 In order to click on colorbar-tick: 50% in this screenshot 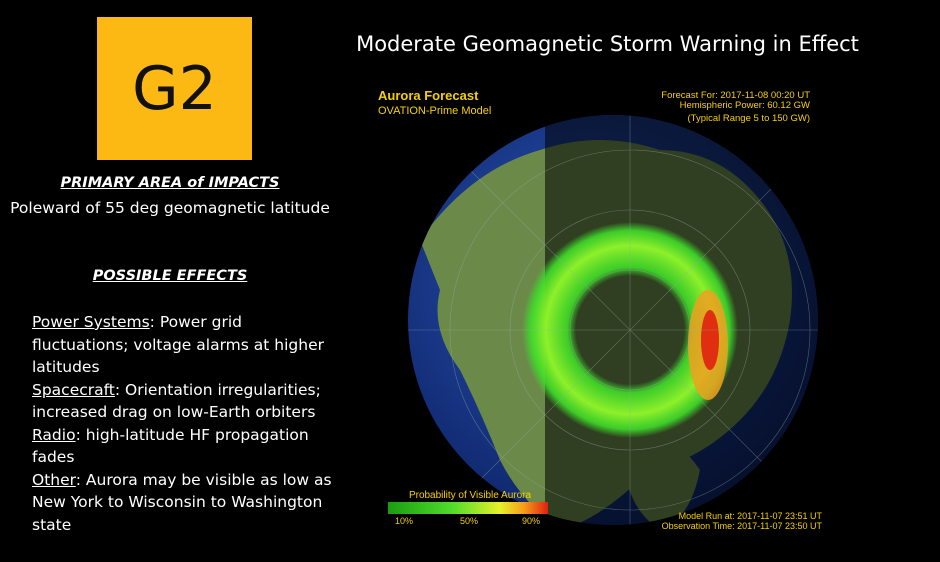, I will do `click(469, 521)`.